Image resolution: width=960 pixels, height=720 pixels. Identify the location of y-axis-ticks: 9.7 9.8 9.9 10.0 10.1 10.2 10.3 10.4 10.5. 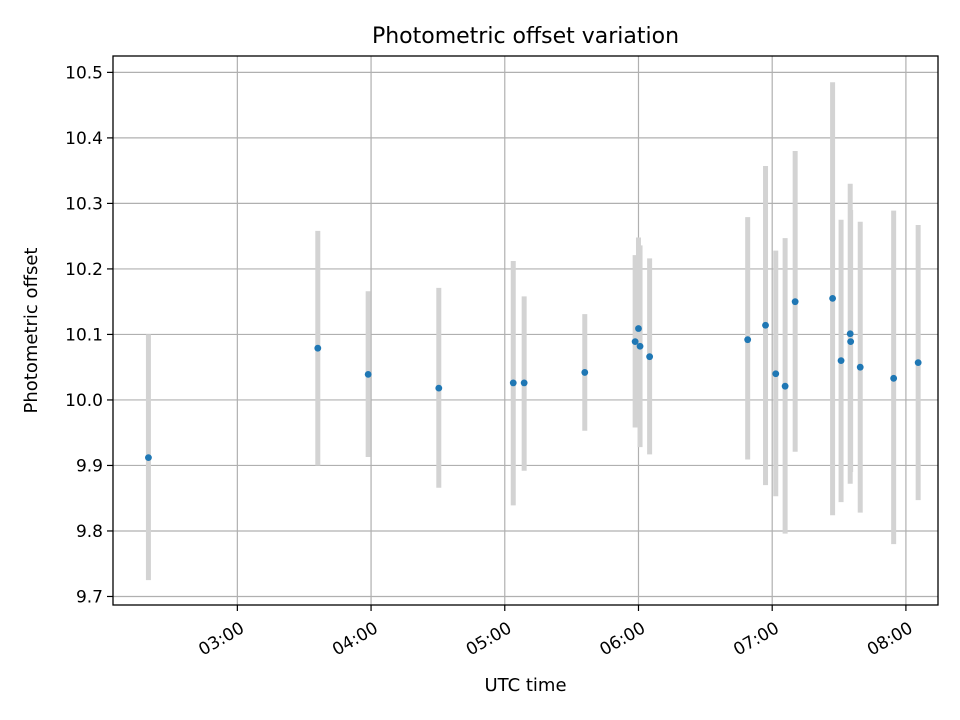
(89, 335).